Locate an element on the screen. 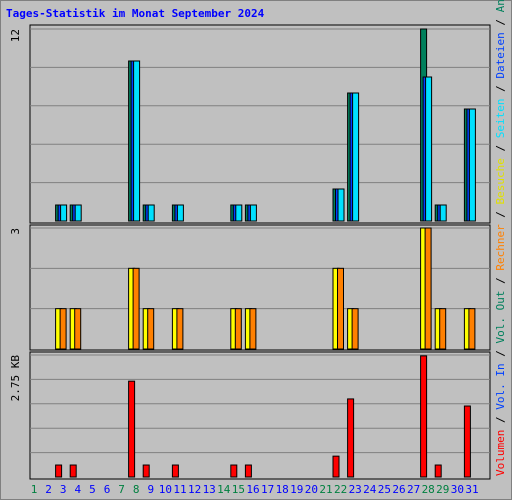  x-tick-label: 7 is located at coordinates (121, 489).